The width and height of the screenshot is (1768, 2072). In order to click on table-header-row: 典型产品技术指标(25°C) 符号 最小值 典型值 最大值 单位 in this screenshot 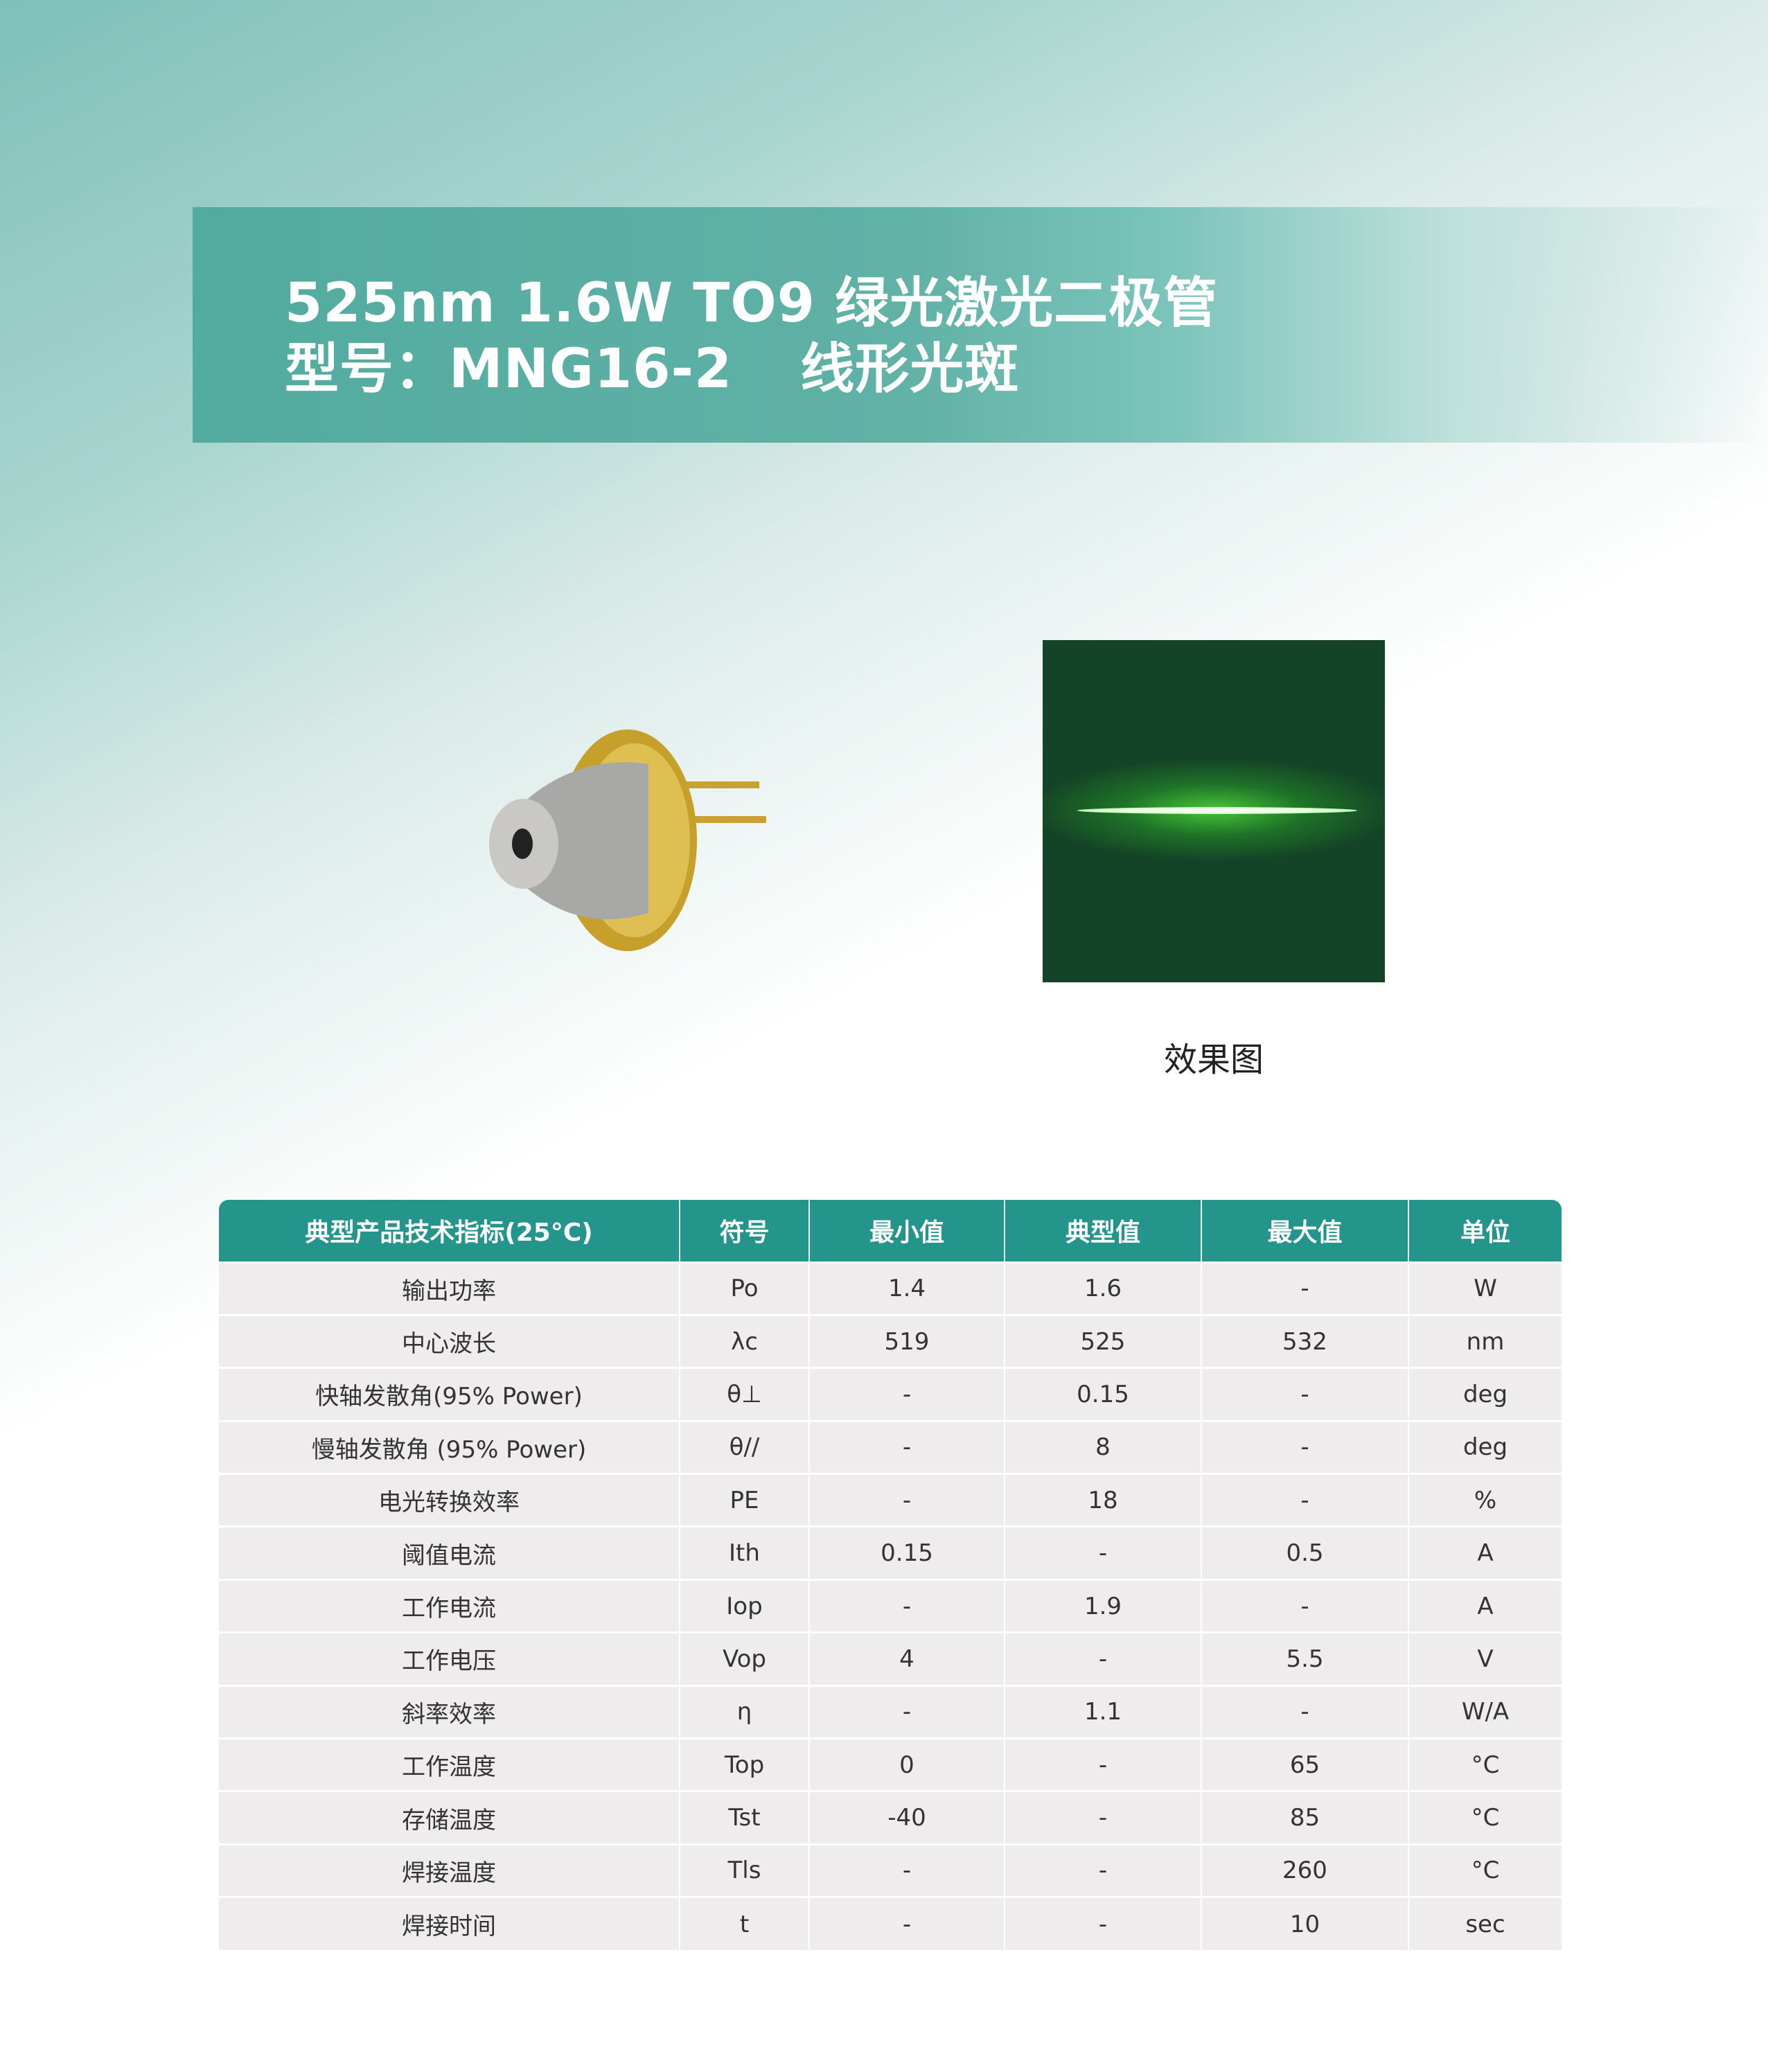, I will do `click(890, 1231)`.